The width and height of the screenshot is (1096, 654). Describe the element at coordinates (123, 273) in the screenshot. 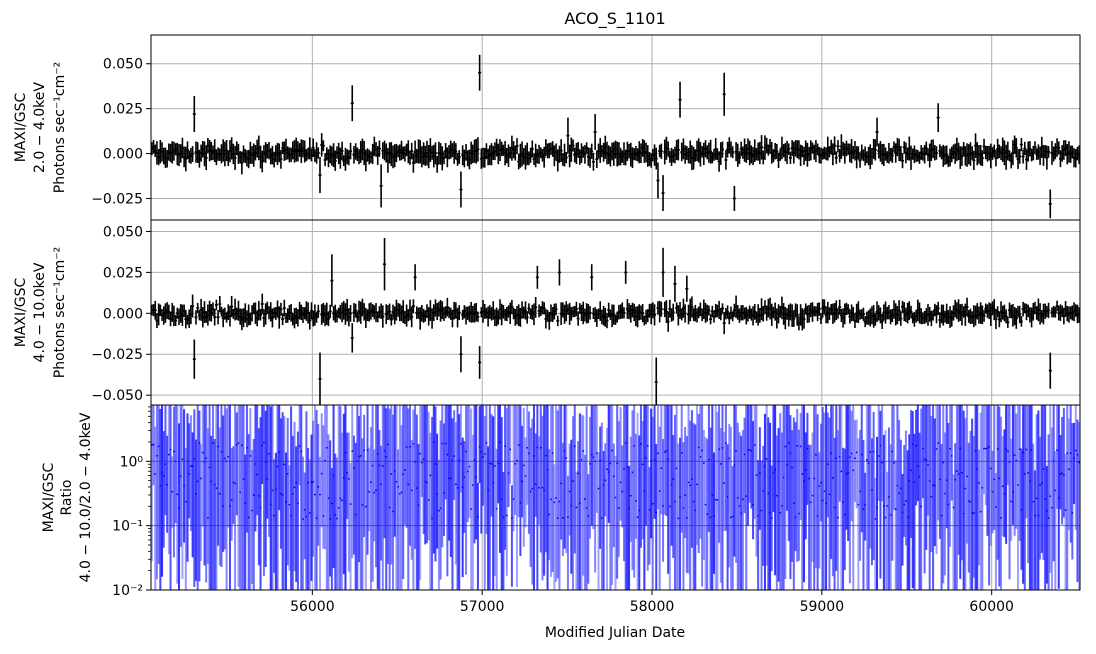

I see `y-tick-label: 0.025` at that location.